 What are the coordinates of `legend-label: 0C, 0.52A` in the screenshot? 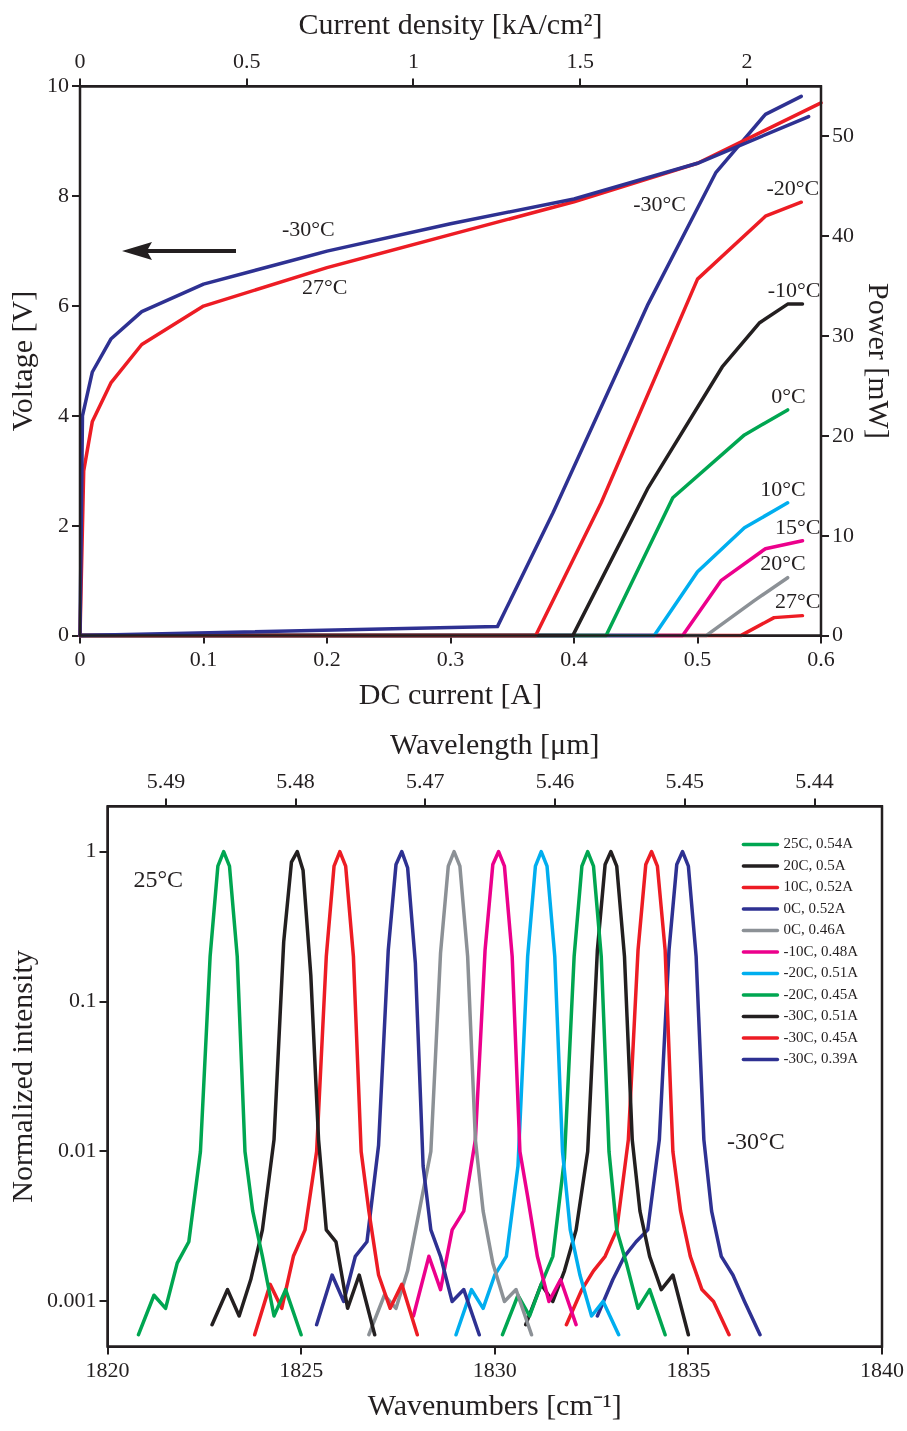 It's located at (814, 907).